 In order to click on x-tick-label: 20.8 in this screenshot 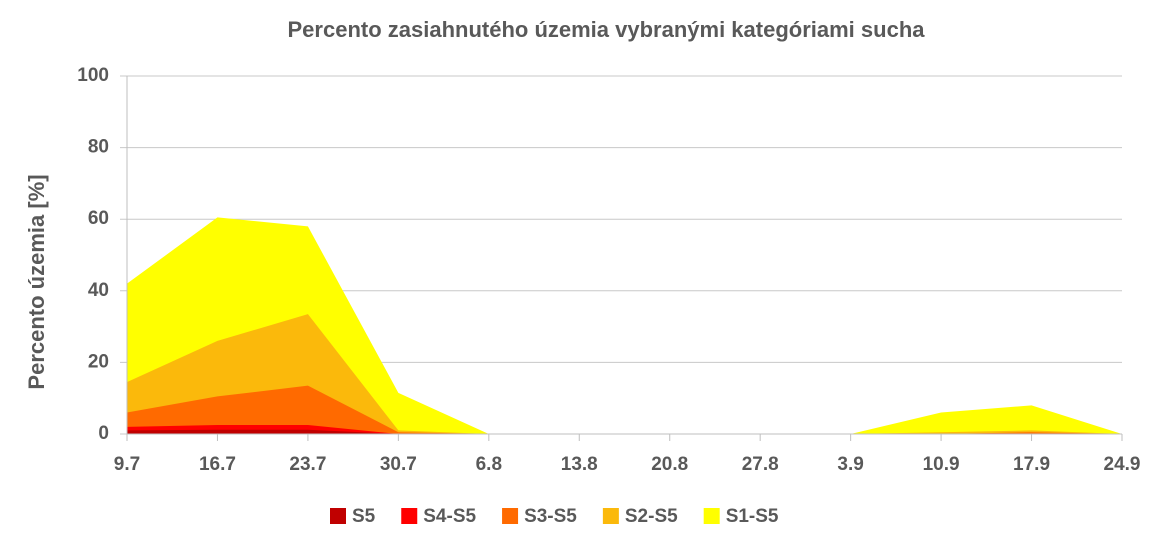, I will do `click(669, 464)`.